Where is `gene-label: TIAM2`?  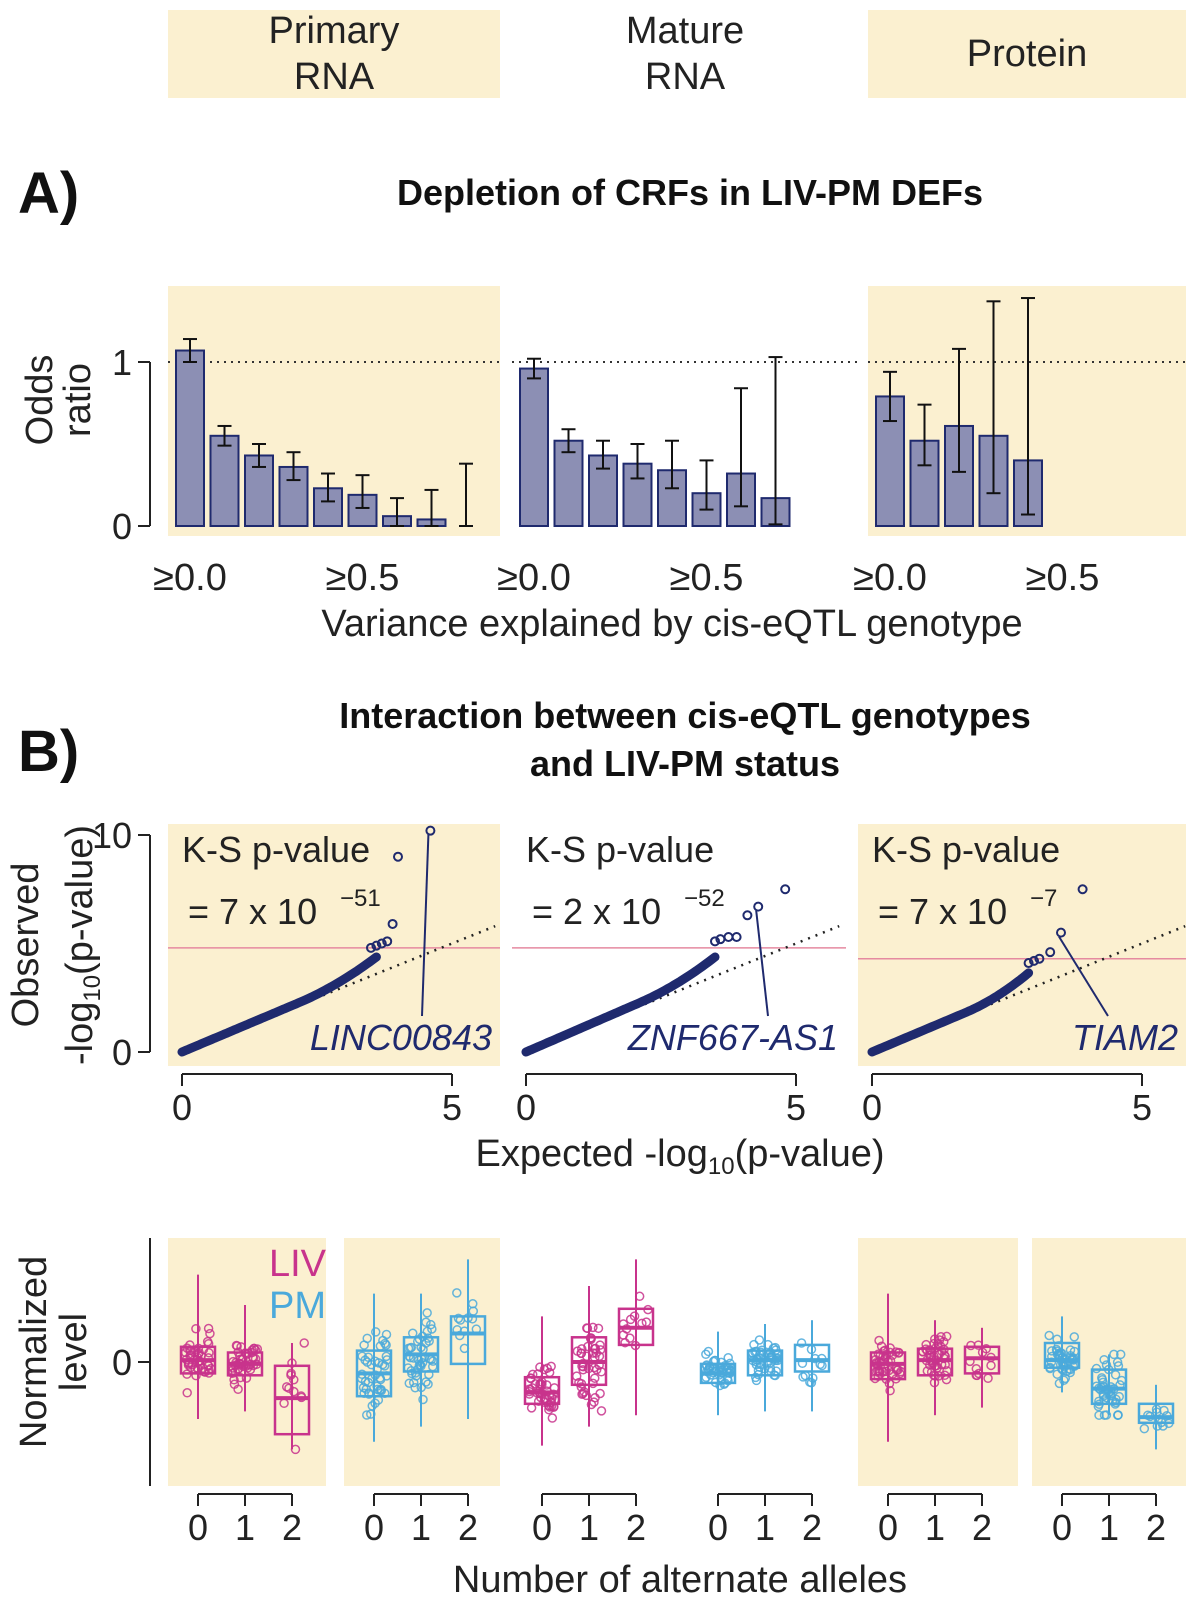
gene-label: TIAM2 is located at coordinates (1125, 1037).